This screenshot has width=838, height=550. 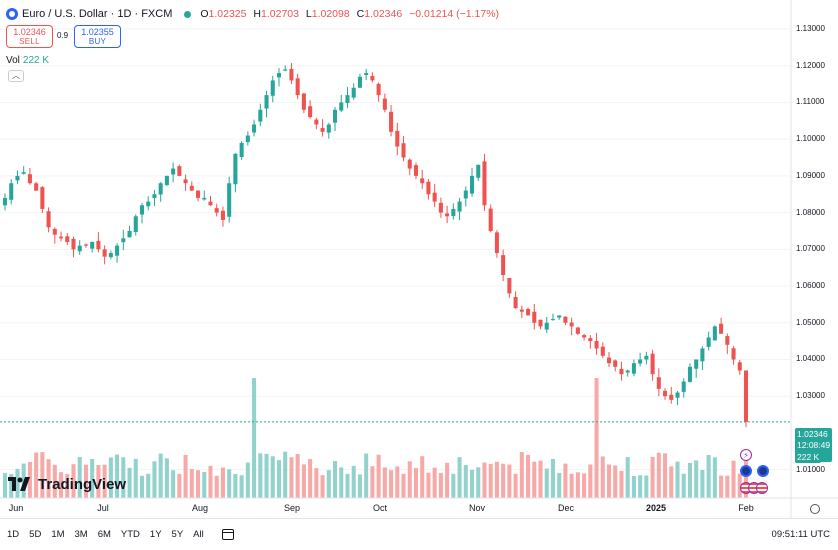 I want to click on sell-button: 1.02346 SELL, so click(x=29, y=36).